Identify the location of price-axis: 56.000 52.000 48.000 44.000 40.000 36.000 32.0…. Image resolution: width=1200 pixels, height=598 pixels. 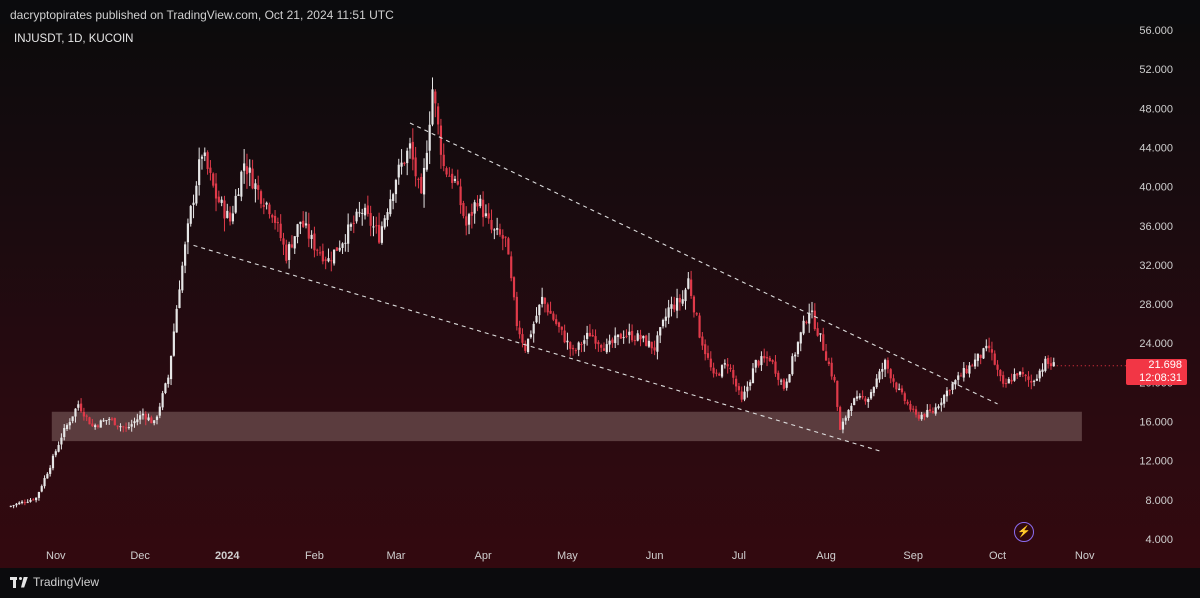
(1156, 285).